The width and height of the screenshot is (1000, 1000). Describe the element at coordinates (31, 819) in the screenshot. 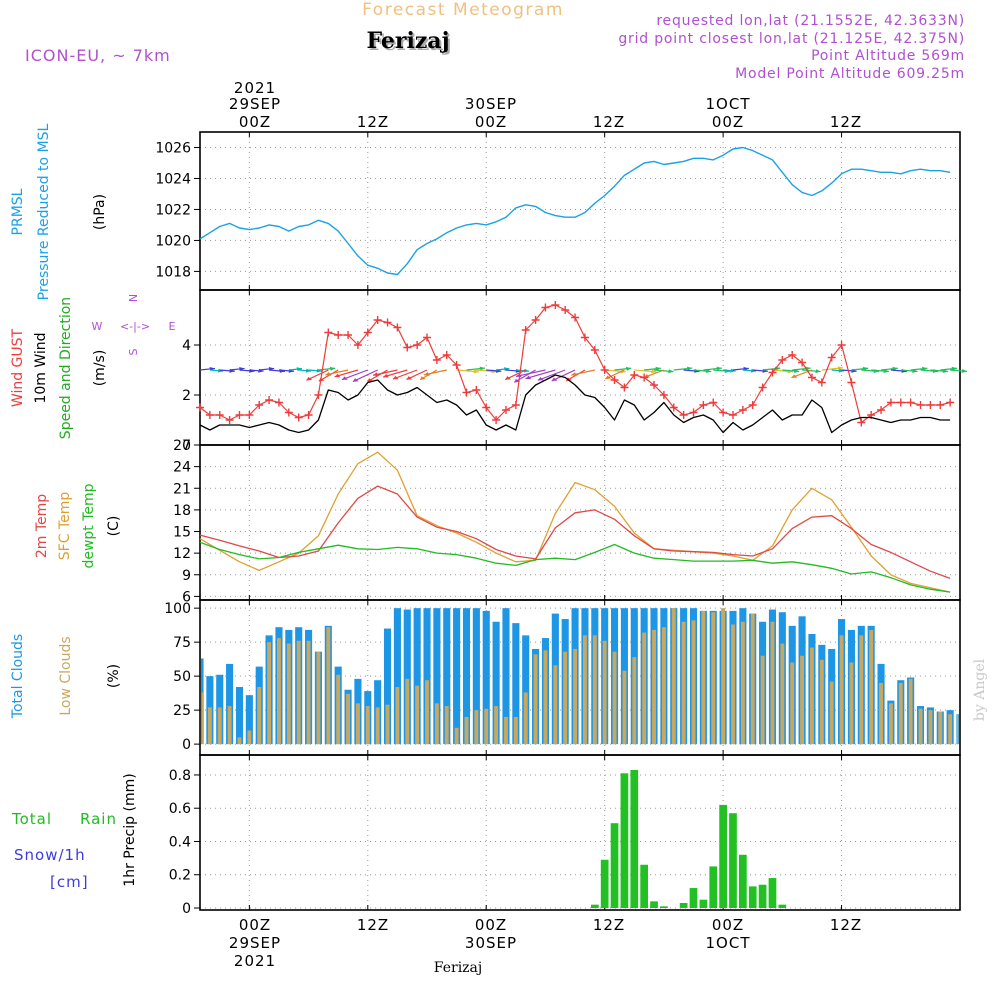

I see `total-label: Total` at that location.